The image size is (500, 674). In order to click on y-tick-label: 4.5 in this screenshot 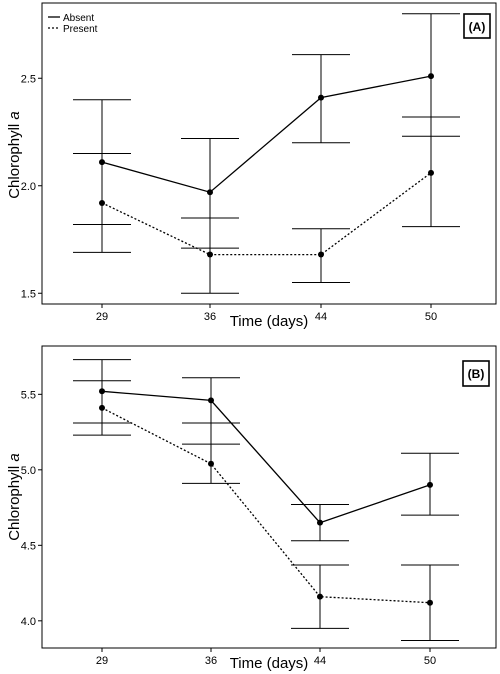, I will do `click(28, 546)`.